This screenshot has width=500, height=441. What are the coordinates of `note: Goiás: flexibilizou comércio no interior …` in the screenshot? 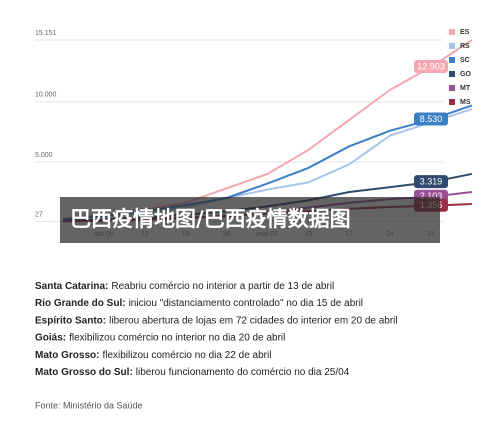 It's located at (160, 337).